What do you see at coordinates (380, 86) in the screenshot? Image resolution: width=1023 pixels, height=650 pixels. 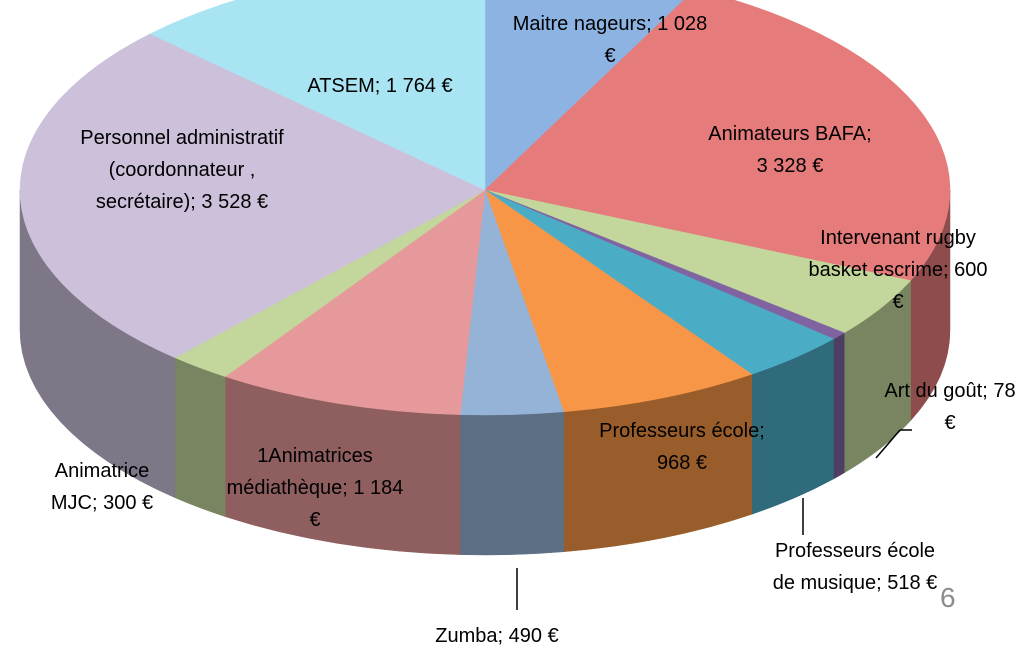 I see `data-label: ATSEM; 1 764 €` at bounding box center [380, 86].